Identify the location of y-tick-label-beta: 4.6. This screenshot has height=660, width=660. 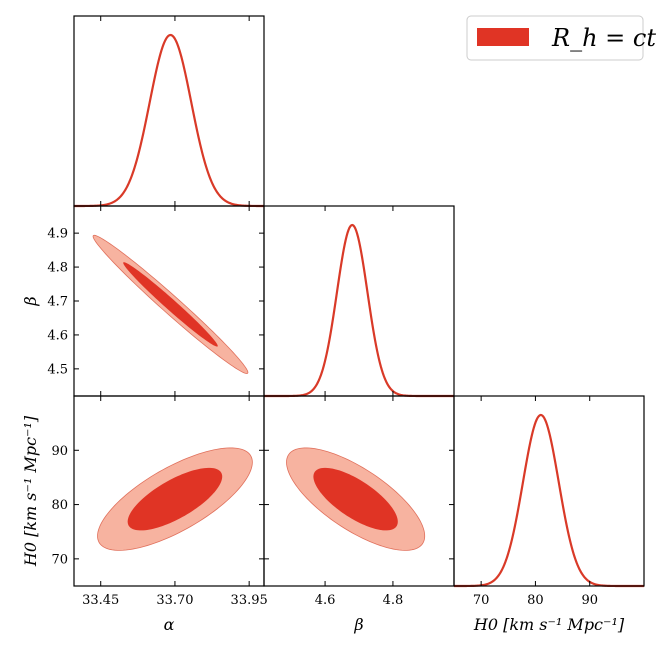
(57, 335).